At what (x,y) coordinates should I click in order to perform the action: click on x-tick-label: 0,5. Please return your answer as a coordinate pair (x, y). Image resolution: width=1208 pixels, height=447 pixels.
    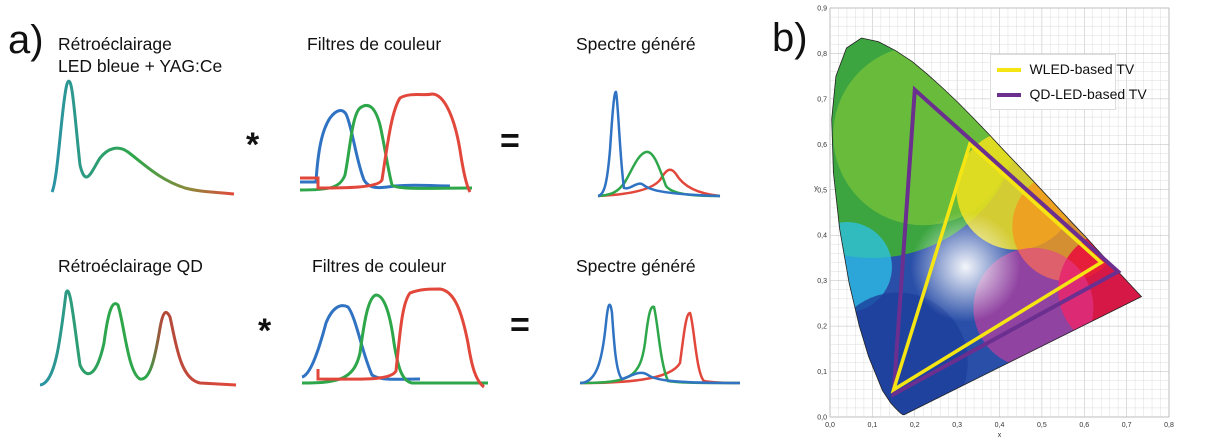
    Looking at the image, I should click on (1042, 425).